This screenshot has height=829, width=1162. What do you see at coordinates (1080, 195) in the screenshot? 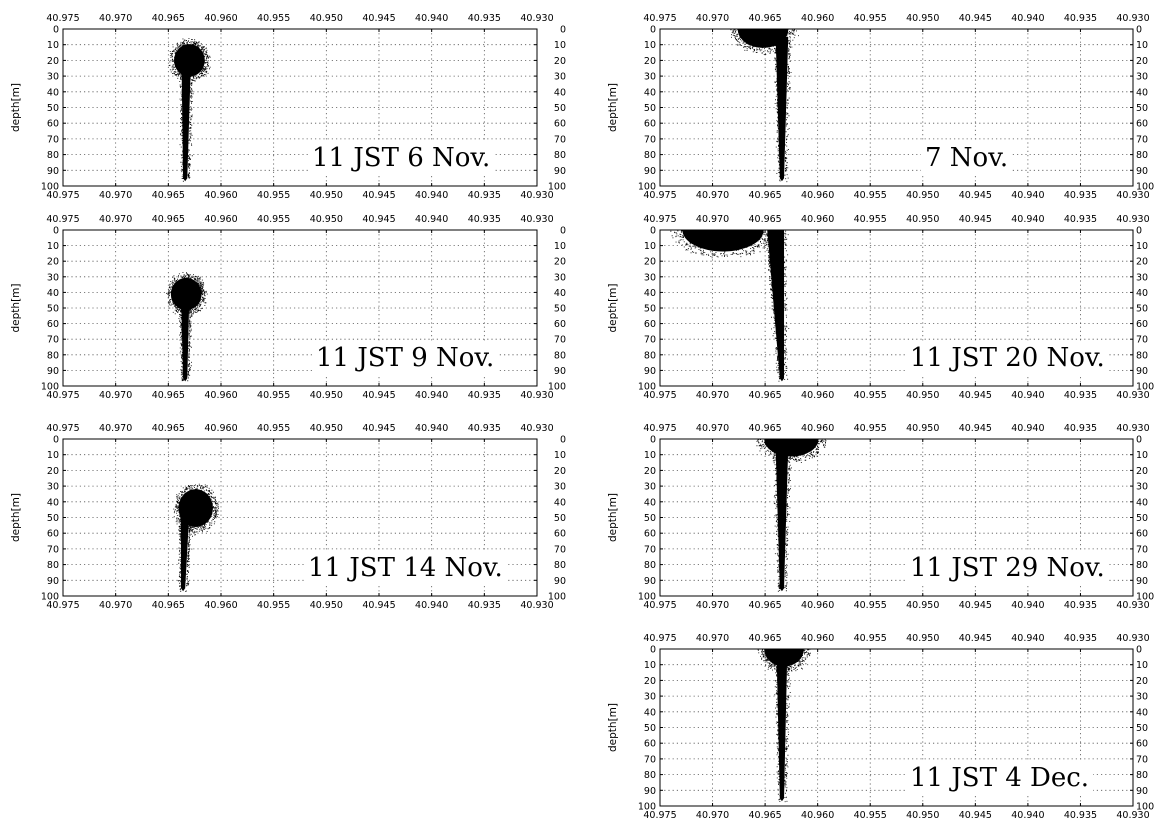
I see `x-tick-label-bottom: 40.935` at bounding box center [1080, 195].